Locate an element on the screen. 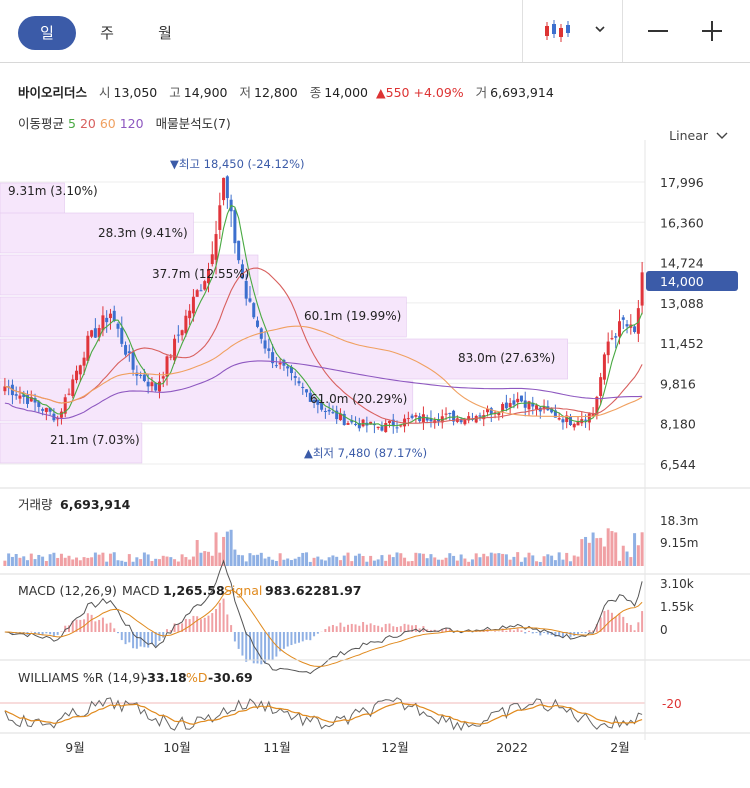 This screenshot has width=750, height=788. x-axis-label: 10월 is located at coordinates (176, 747).